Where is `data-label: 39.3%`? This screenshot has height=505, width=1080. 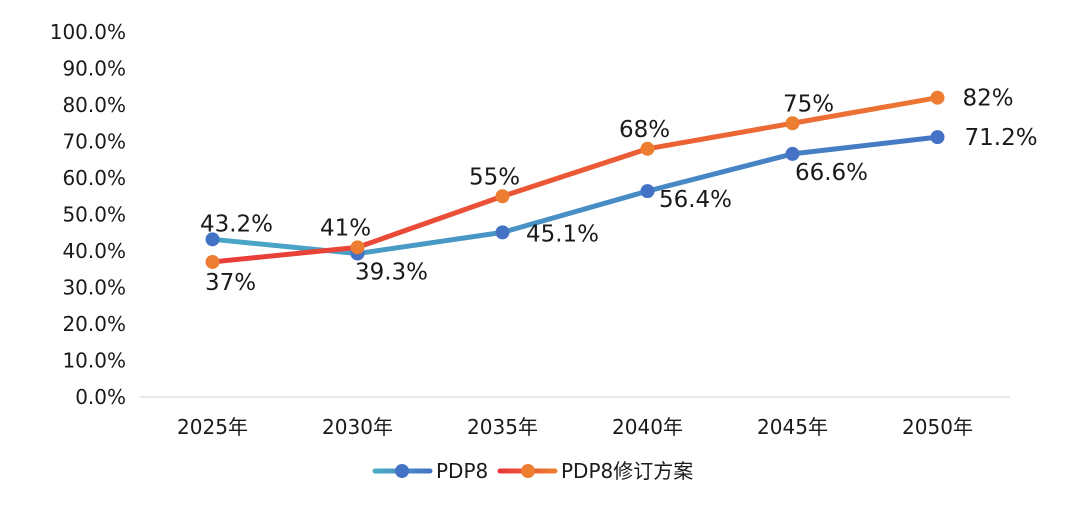 data-label: 39.3% is located at coordinates (391, 273).